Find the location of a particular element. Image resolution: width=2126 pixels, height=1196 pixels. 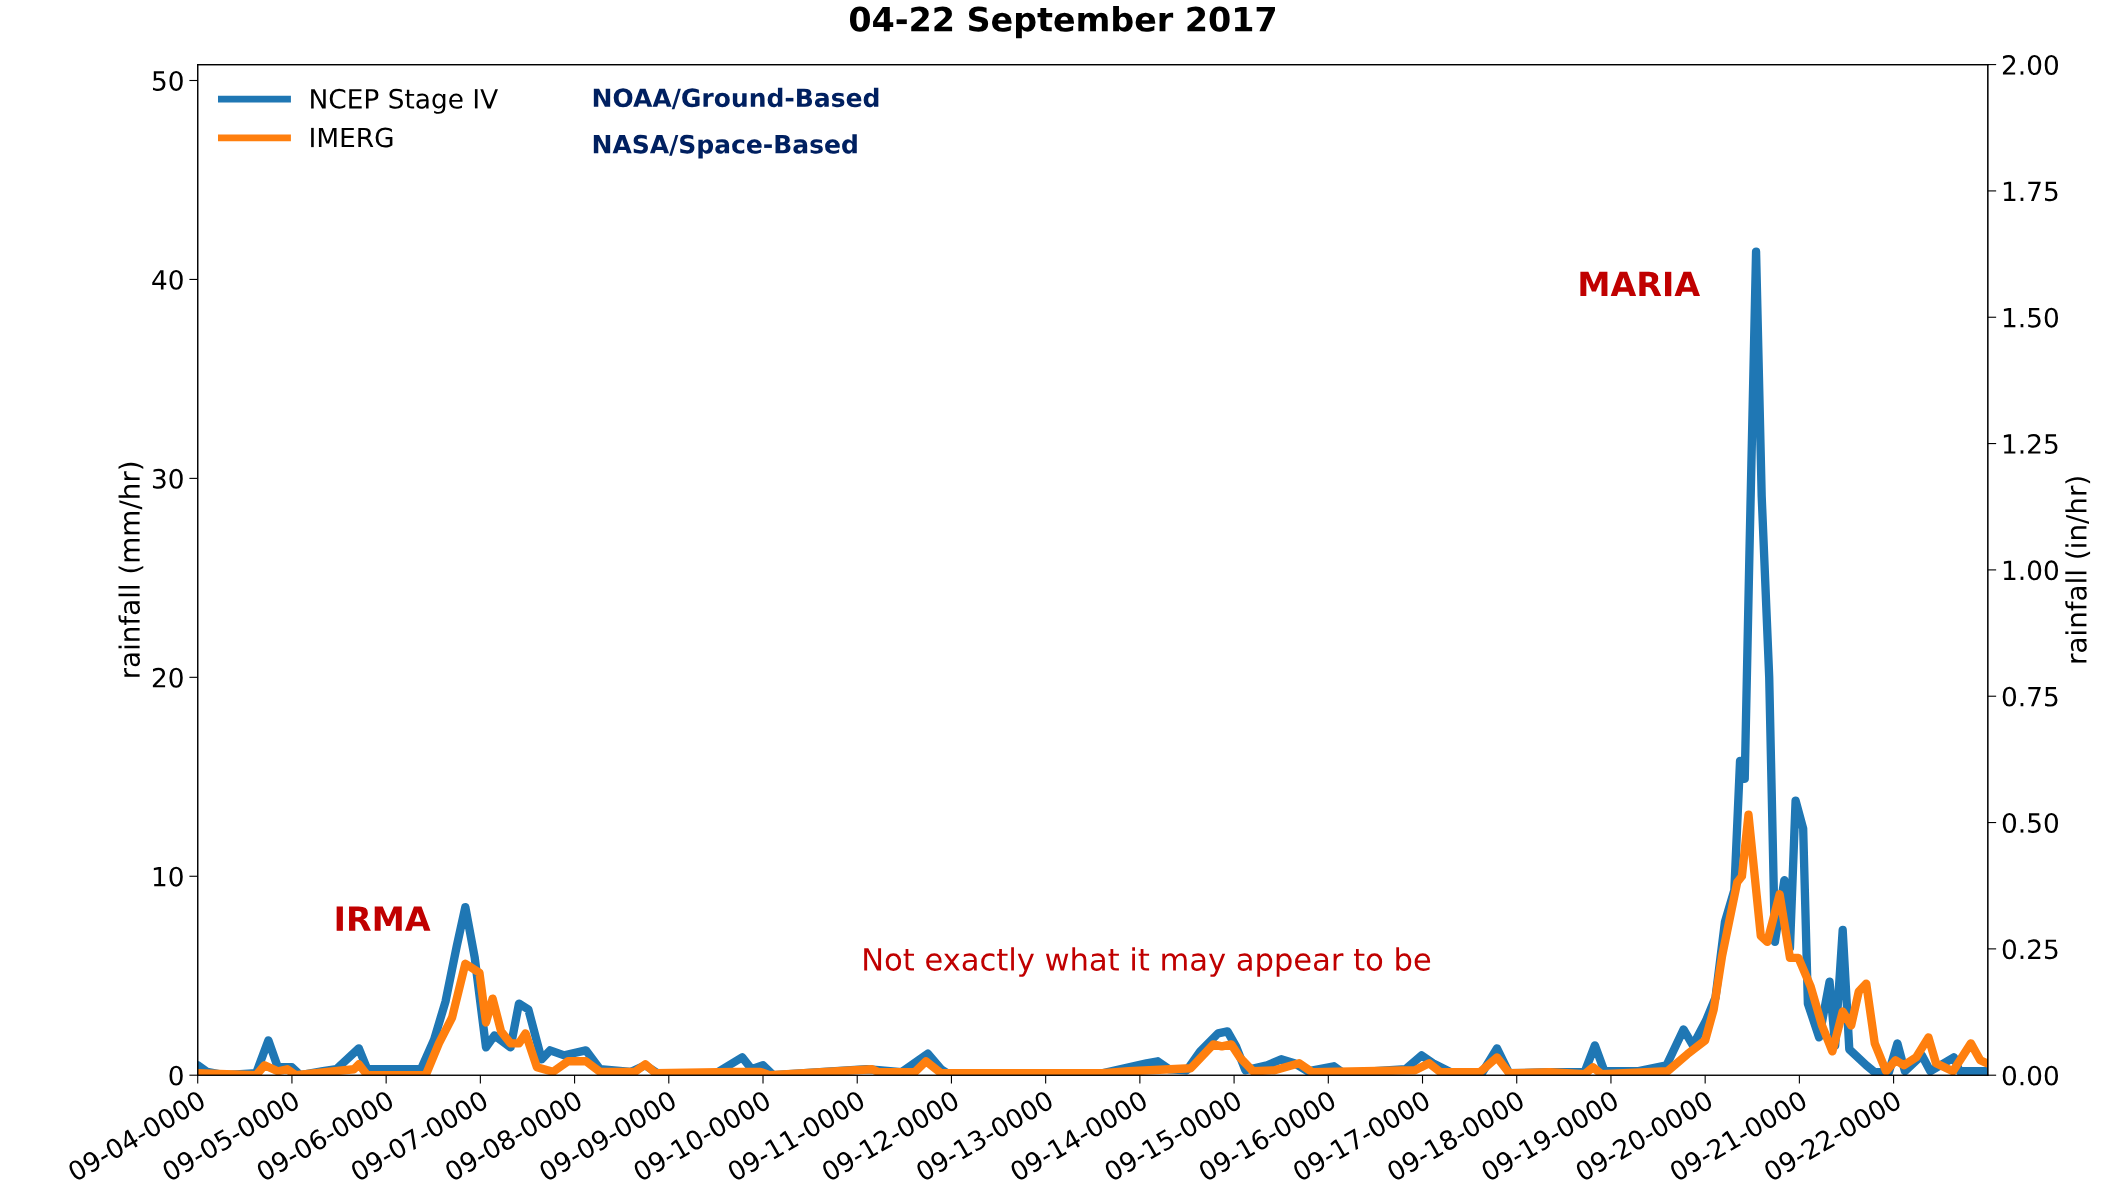

y-tick-label: 40 is located at coordinates (167, 279).